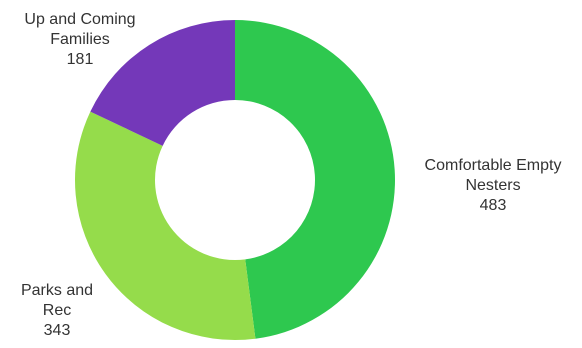  What do you see at coordinates (493, 165) in the screenshot?
I see `slice-name-comfortable-empty-nesters: Comfortable Empty` at bounding box center [493, 165].